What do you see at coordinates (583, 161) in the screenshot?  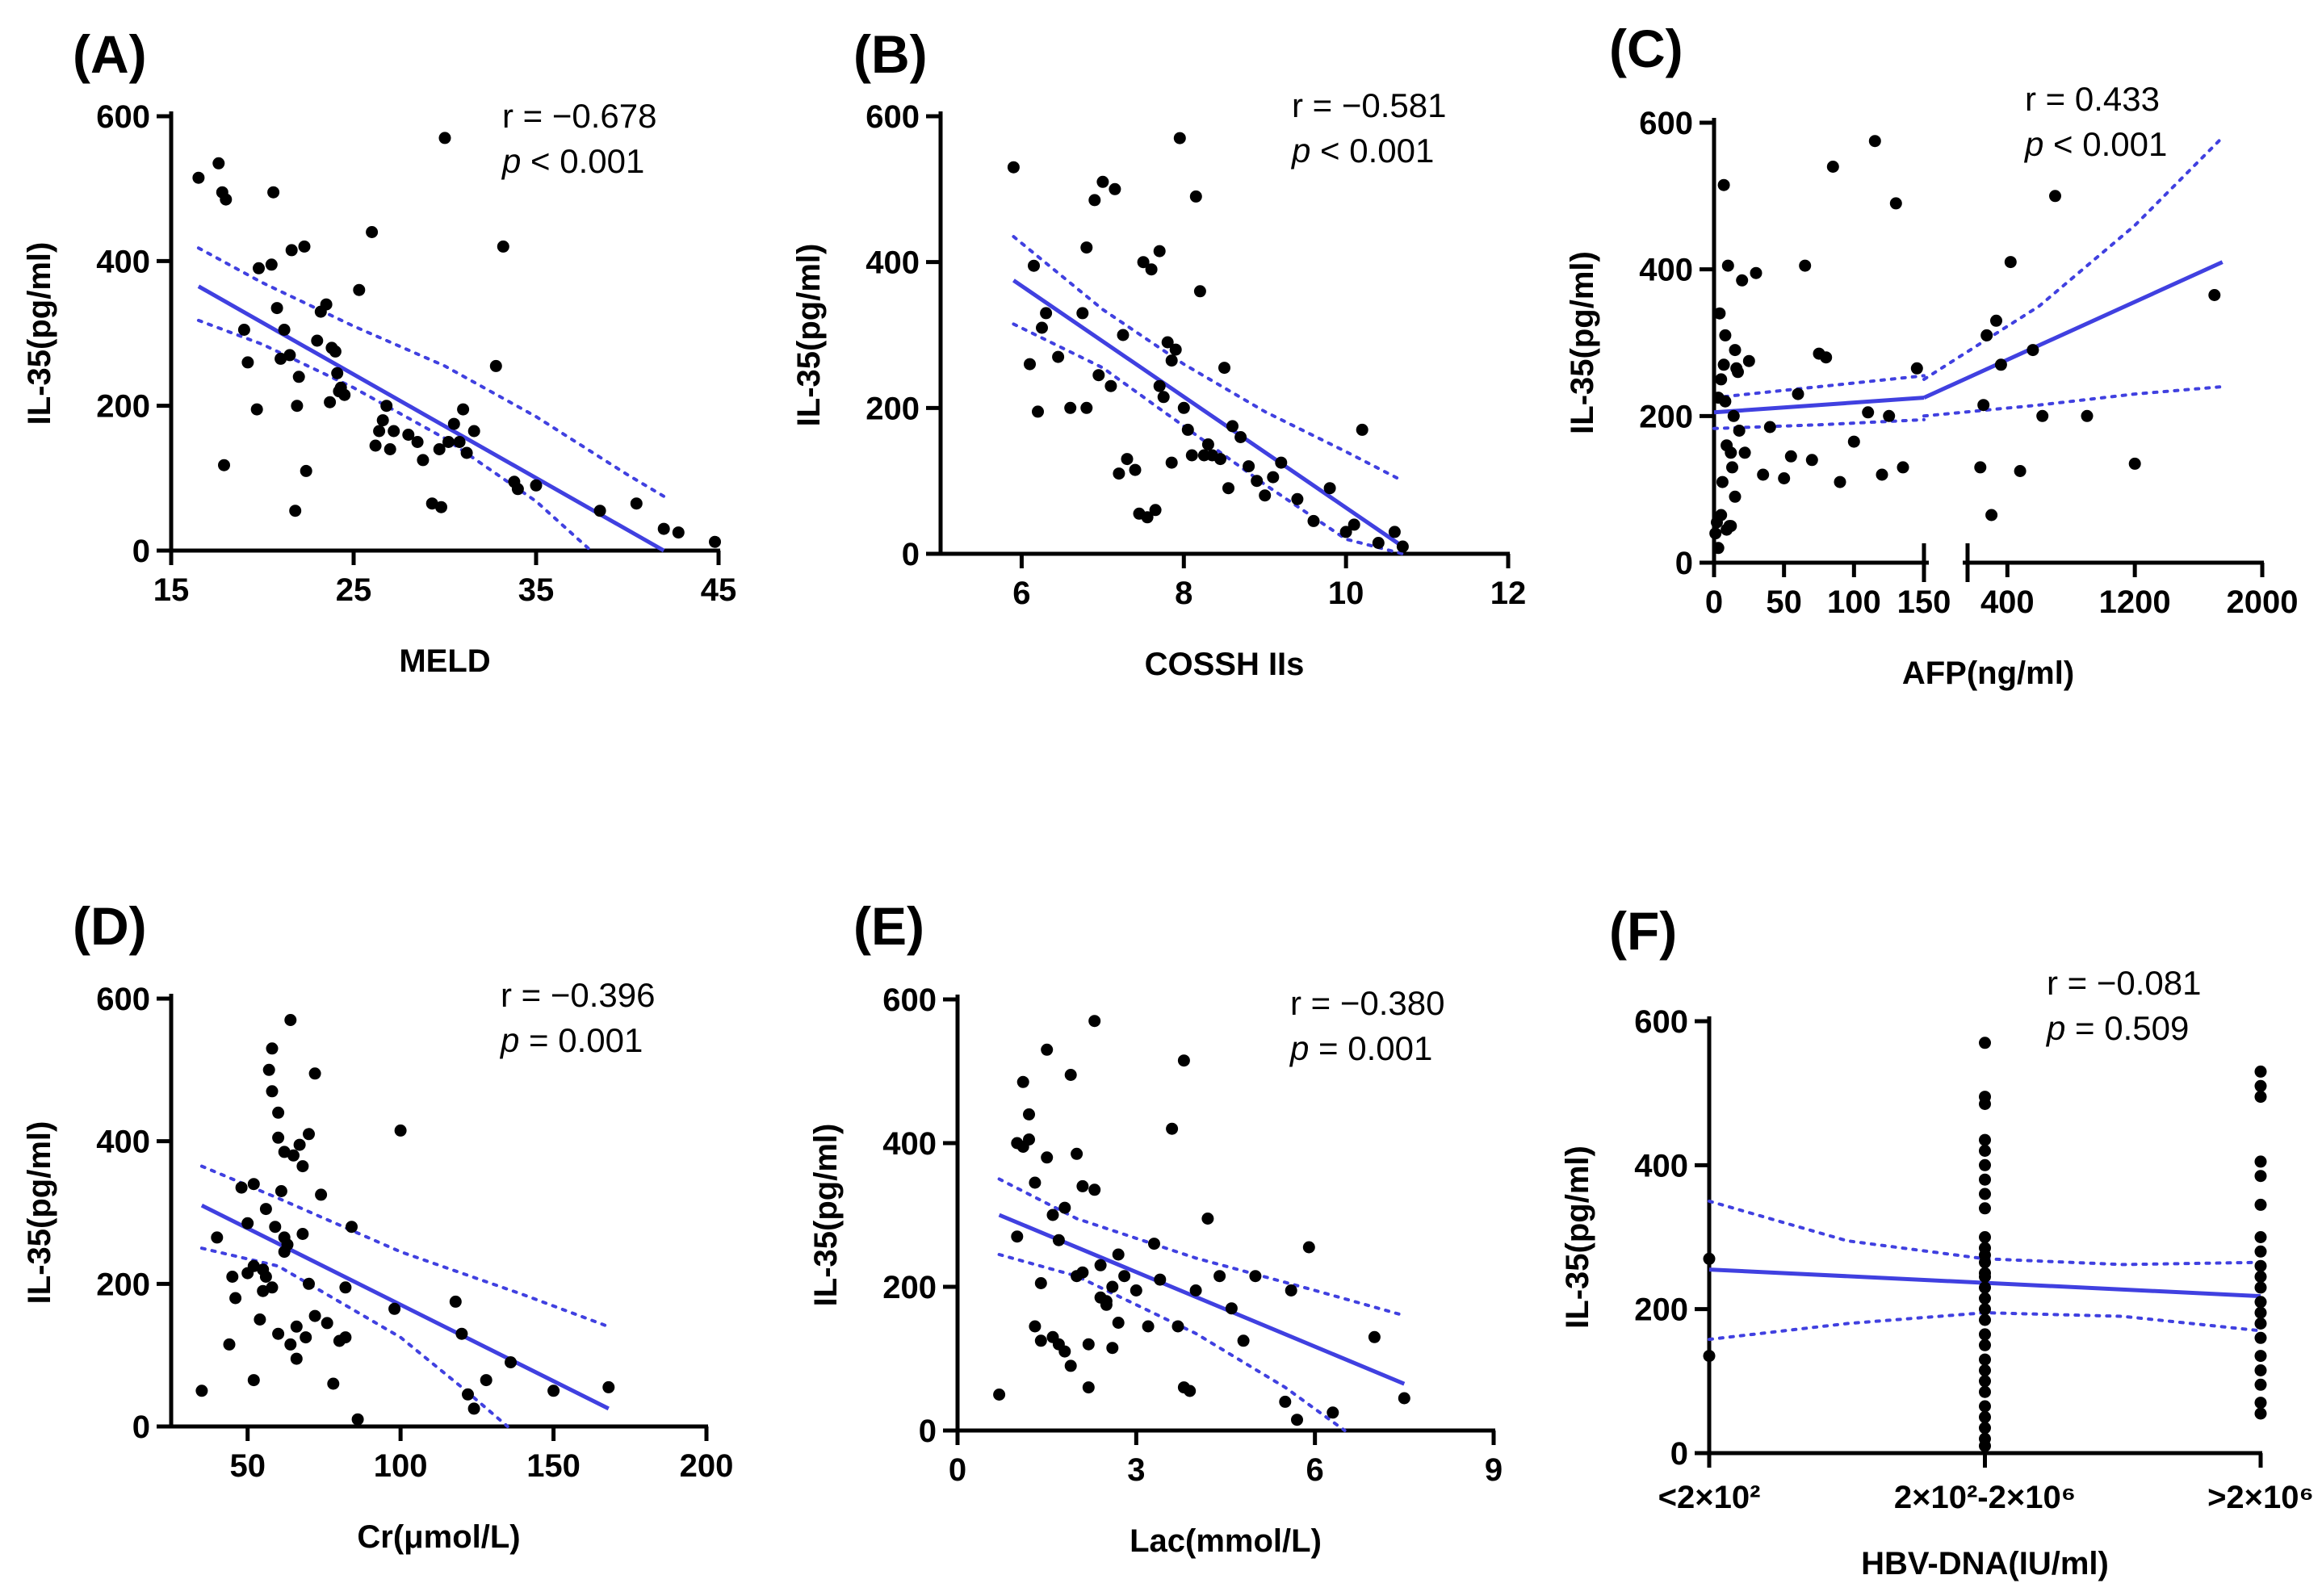 I see `p-value-text: < 0.001` at bounding box center [583, 161].